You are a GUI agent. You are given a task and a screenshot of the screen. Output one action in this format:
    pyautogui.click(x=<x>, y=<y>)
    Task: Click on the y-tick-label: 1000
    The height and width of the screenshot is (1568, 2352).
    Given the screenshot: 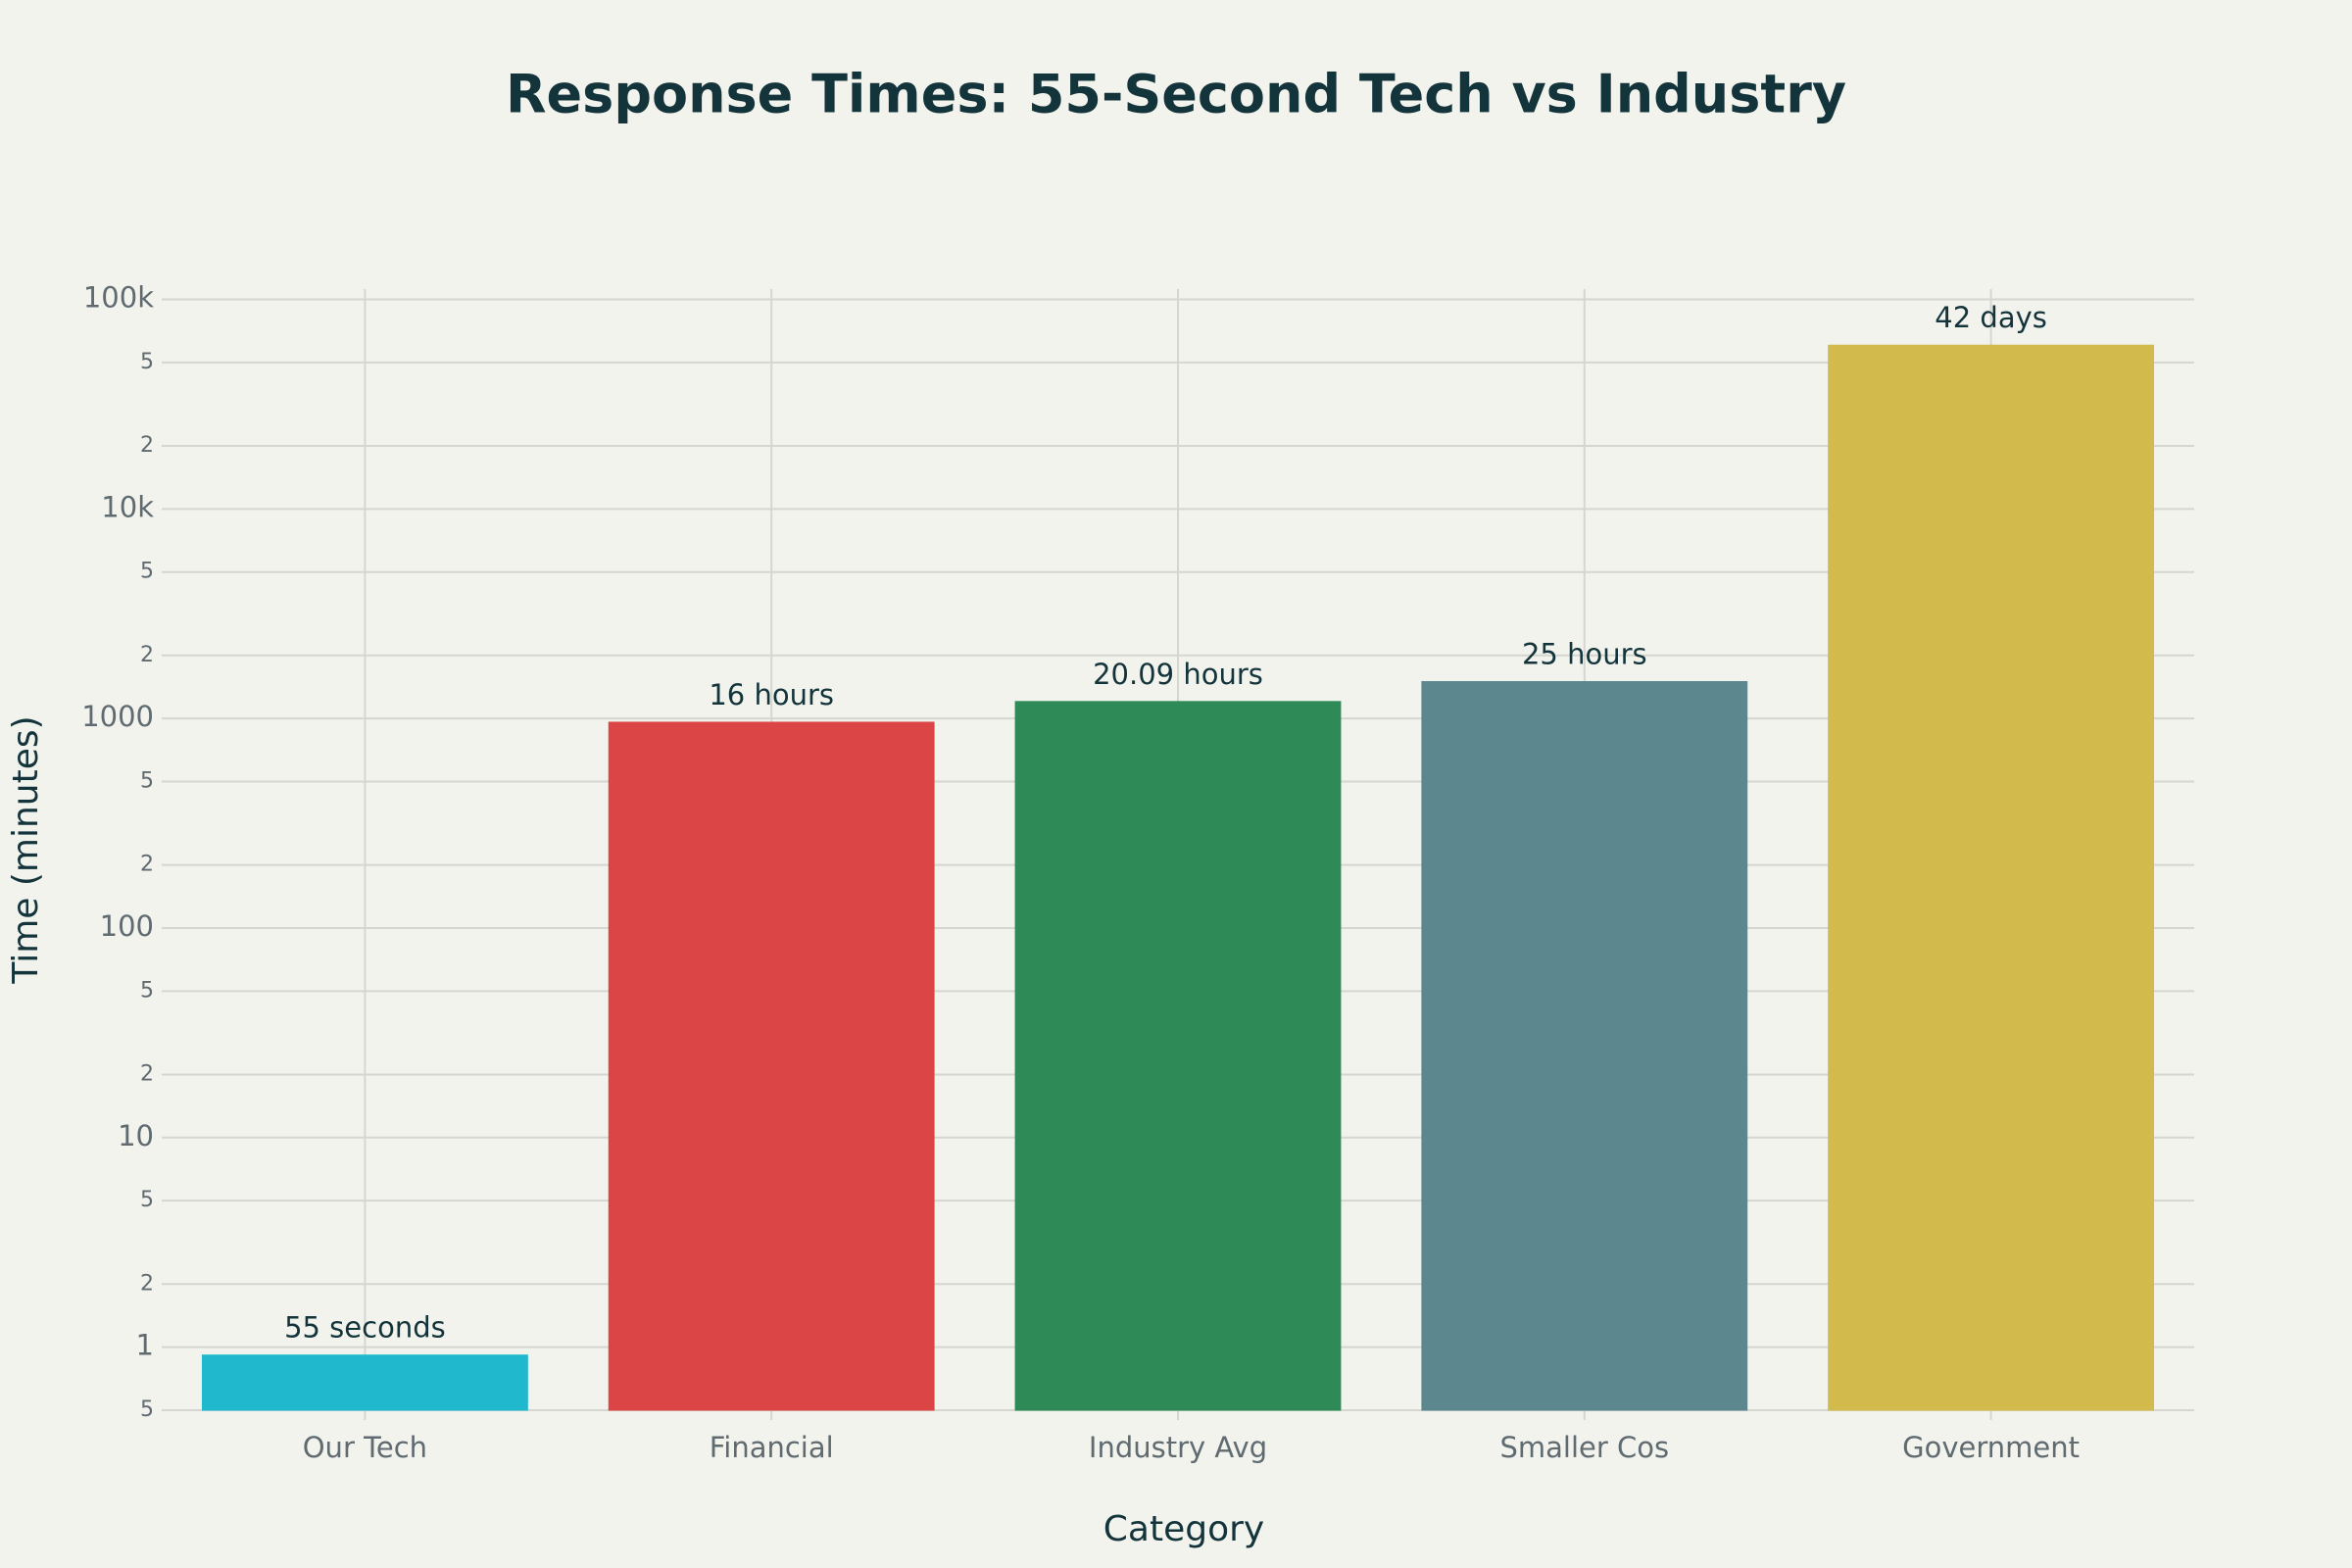 What is the action you would take?
    pyautogui.click(x=117, y=716)
    